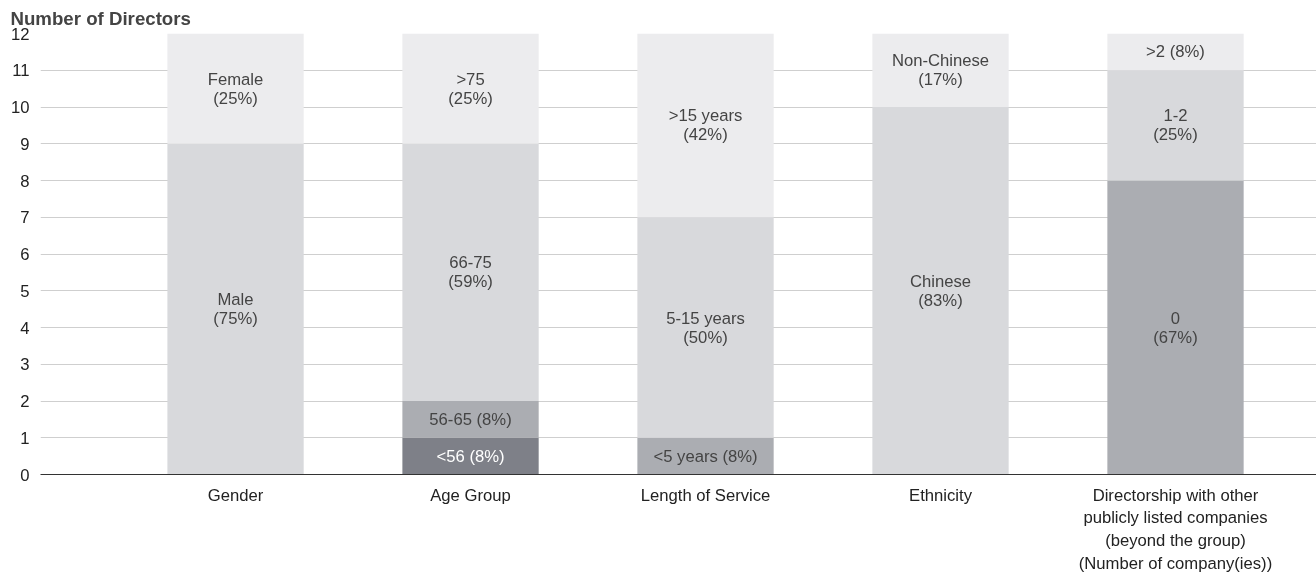  I want to click on x-tick-label: Ethnicity, so click(941, 495).